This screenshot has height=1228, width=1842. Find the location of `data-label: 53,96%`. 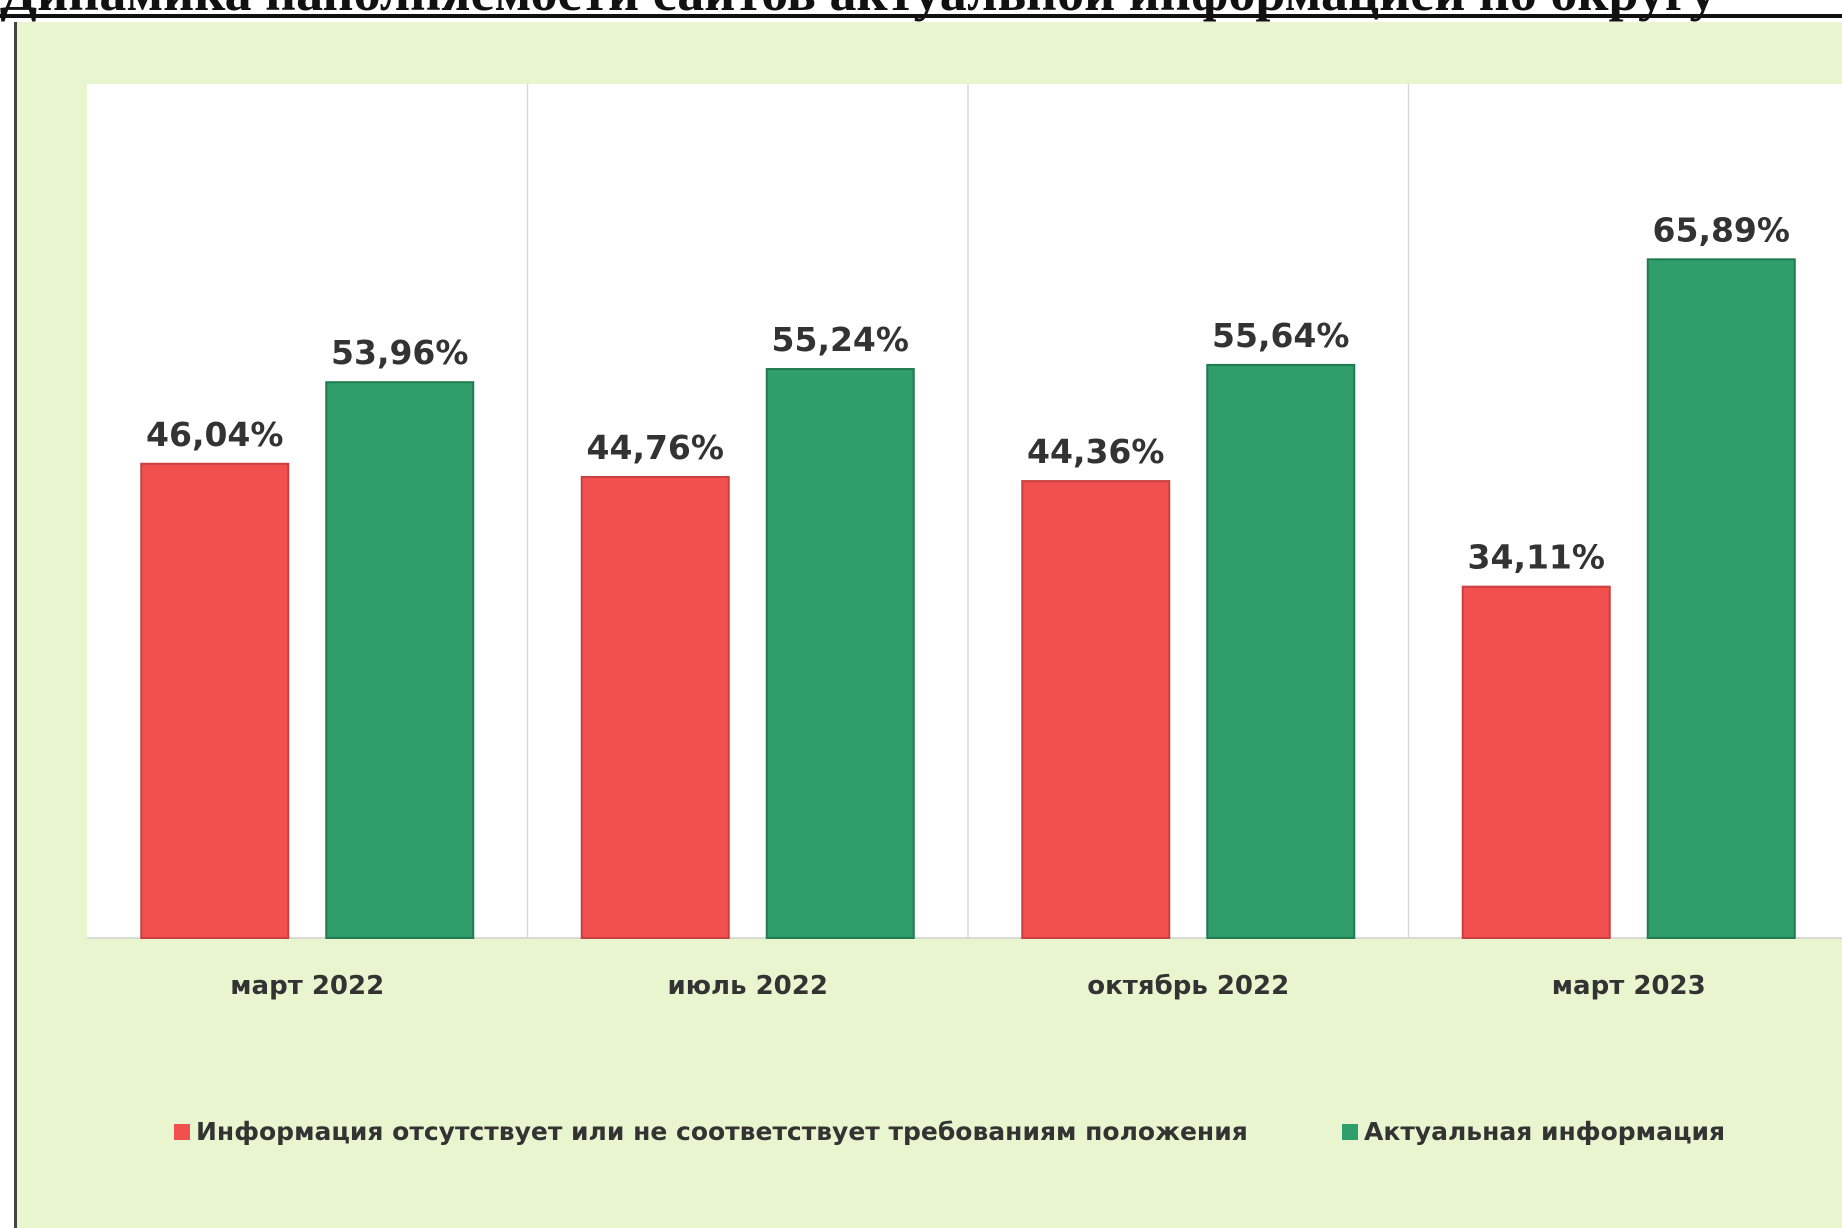

data-label: 53,96% is located at coordinates (399, 352).